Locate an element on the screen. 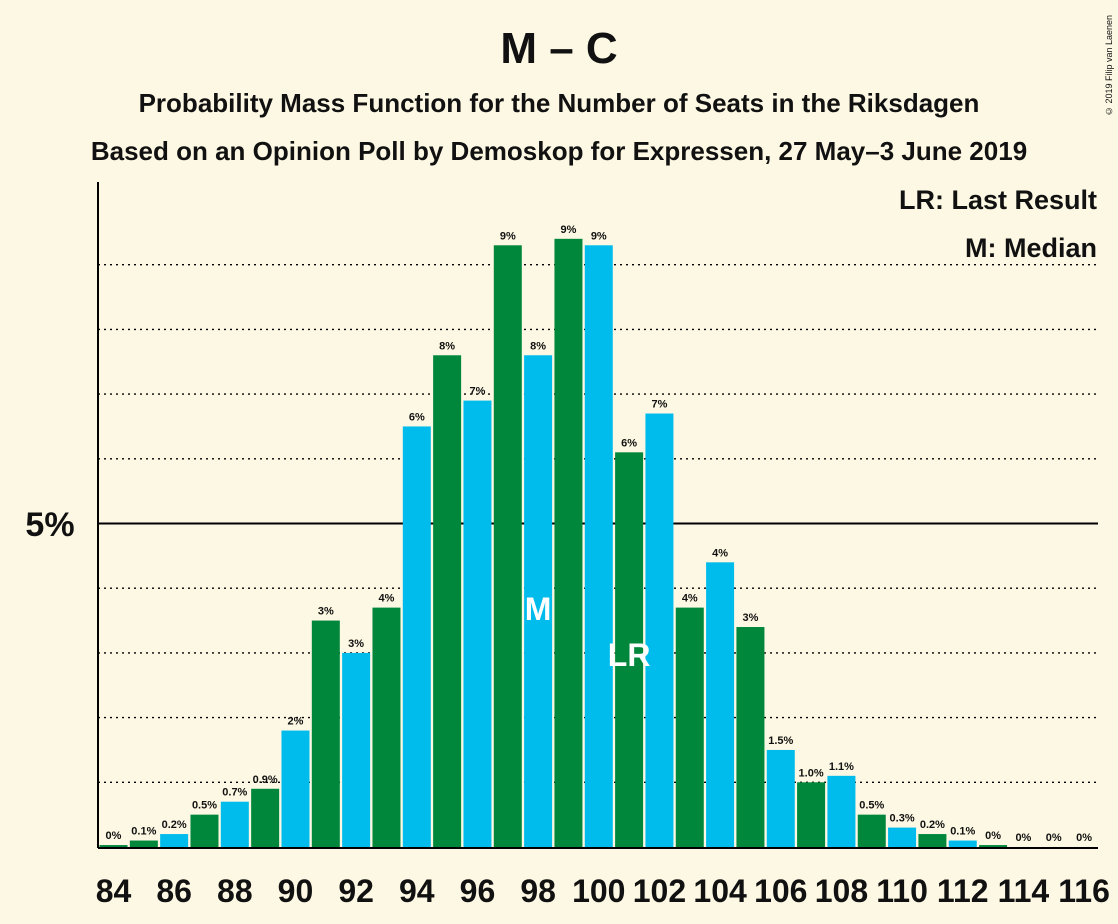 The width and height of the screenshot is (1118, 924). bar-label-seat-106: 1.5% is located at coordinates (780, 741).